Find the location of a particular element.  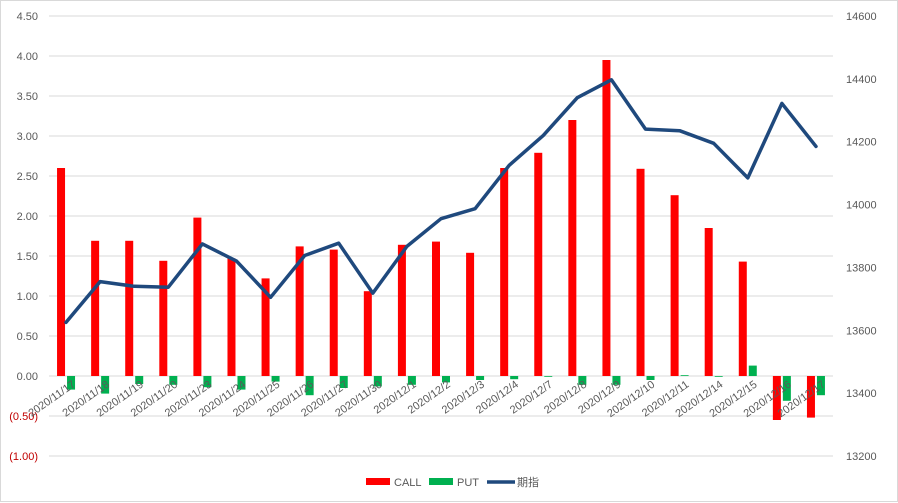

legend-label: CALL is located at coordinates (408, 483).